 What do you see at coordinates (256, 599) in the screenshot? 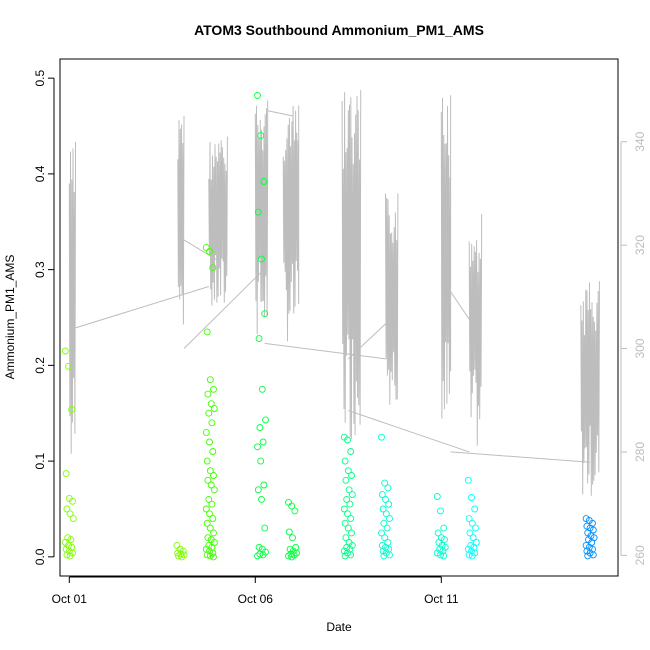
I see `x-tick-label: Oct 06` at bounding box center [256, 599].